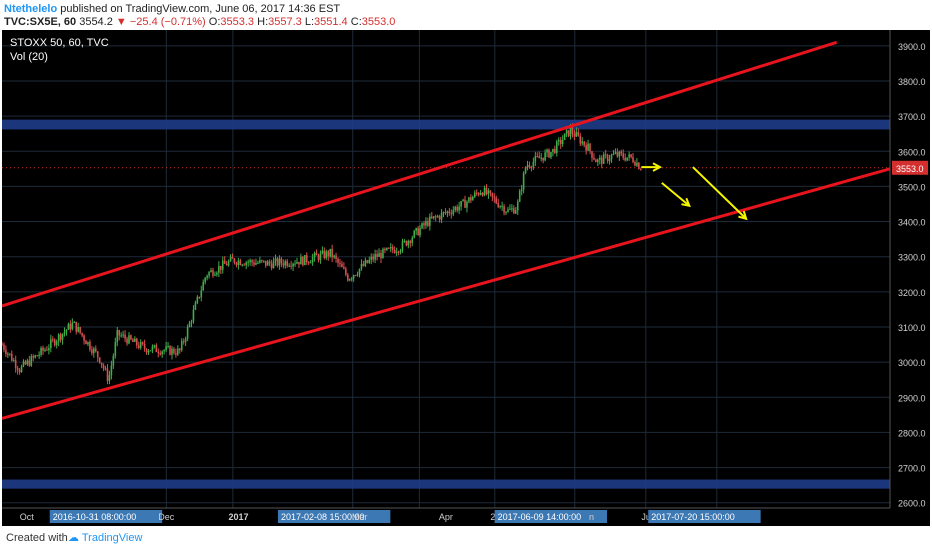 The image size is (932, 550). What do you see at coordinates (31, 9) in the screenshot?
I see `author-link: Ntethelelo` at bounding box center [31, 9].